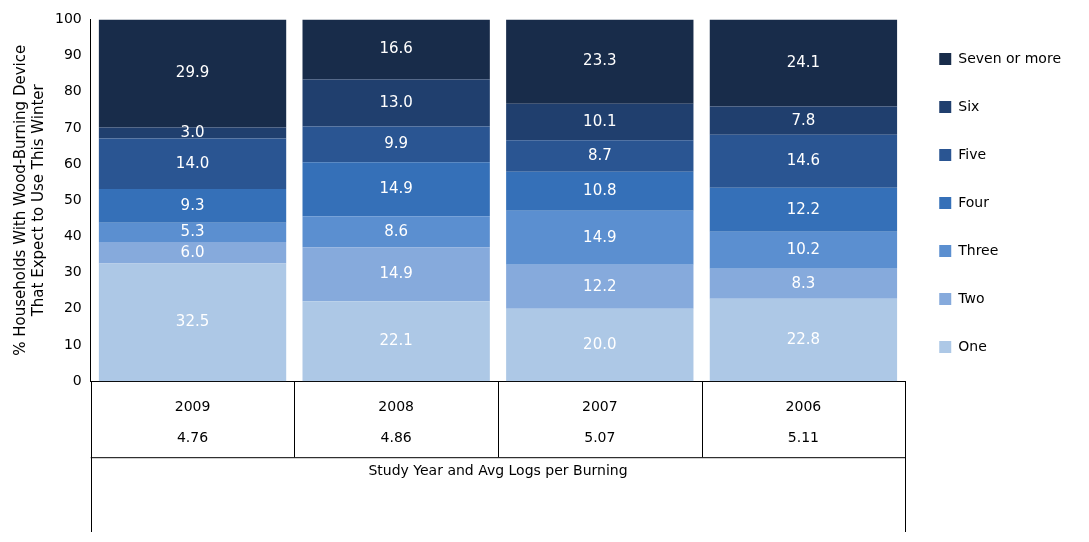  Describe the element at coordinates (72, 162) in the screenshot. I see `y-tick-label: 60` at that location.